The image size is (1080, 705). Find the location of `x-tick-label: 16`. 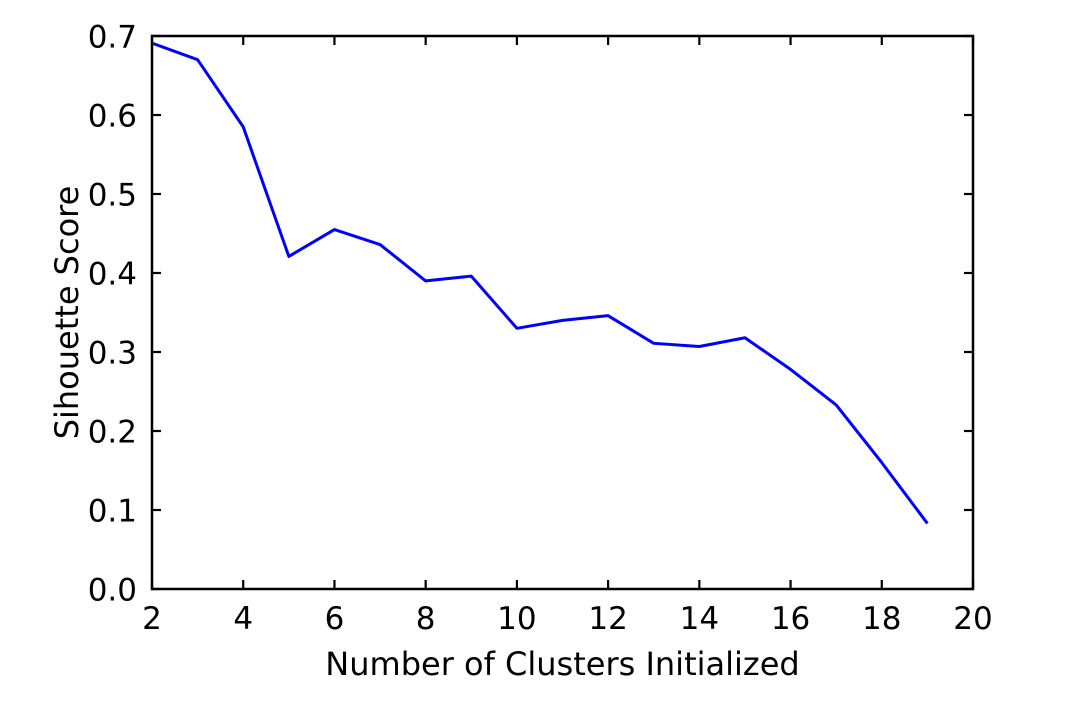

x-tick-label: 16 is located at coordinates (790, 619).